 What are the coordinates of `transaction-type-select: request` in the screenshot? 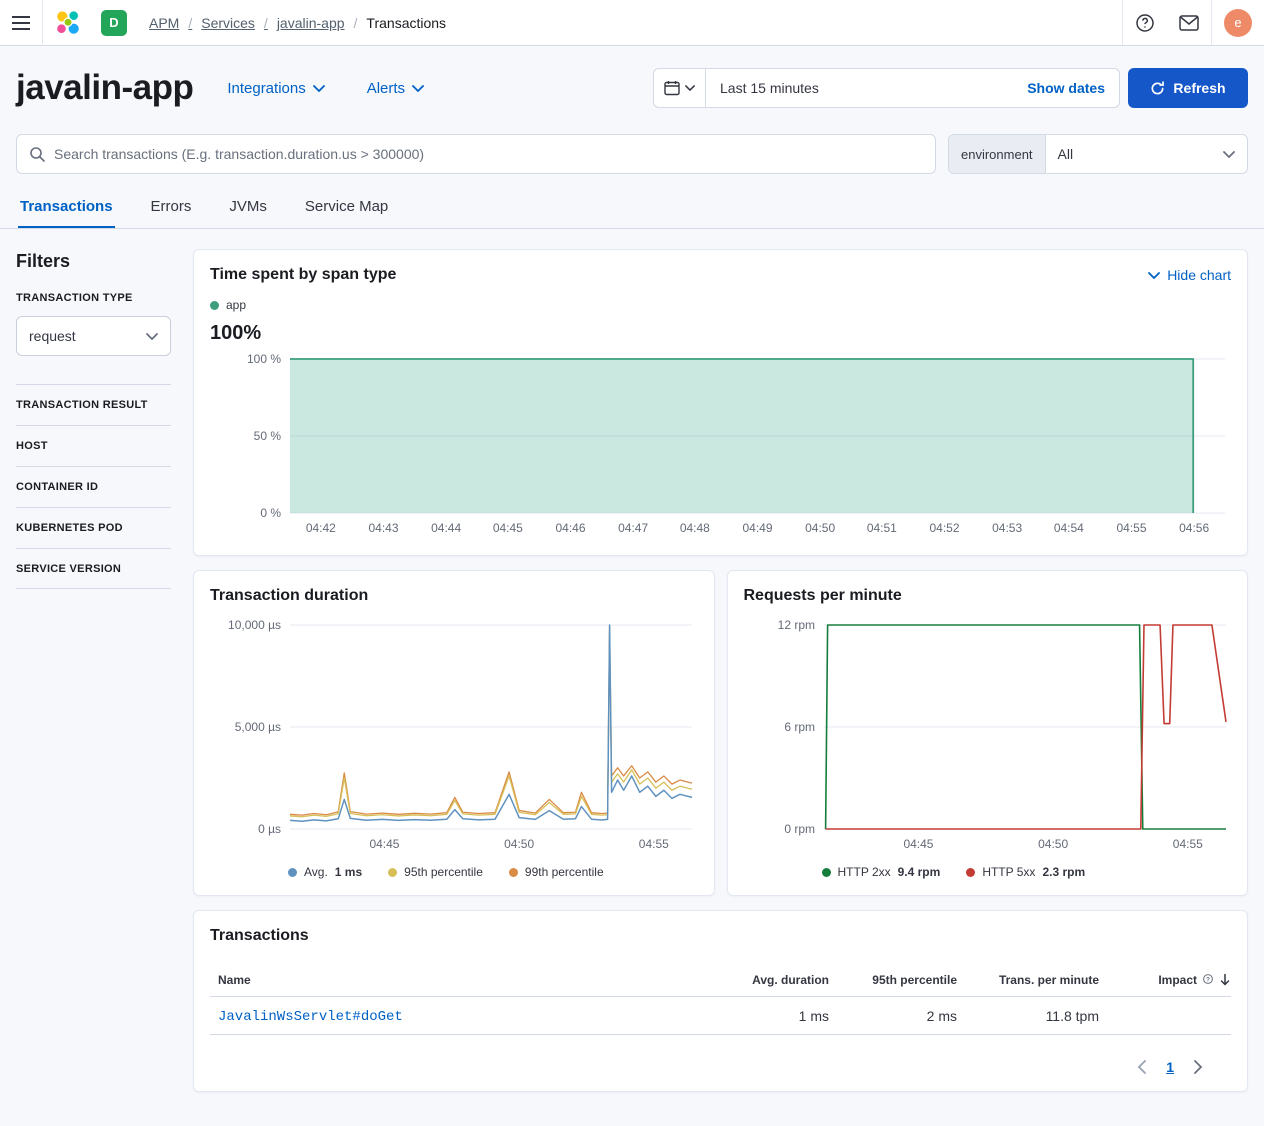 It's located at (93, 336).